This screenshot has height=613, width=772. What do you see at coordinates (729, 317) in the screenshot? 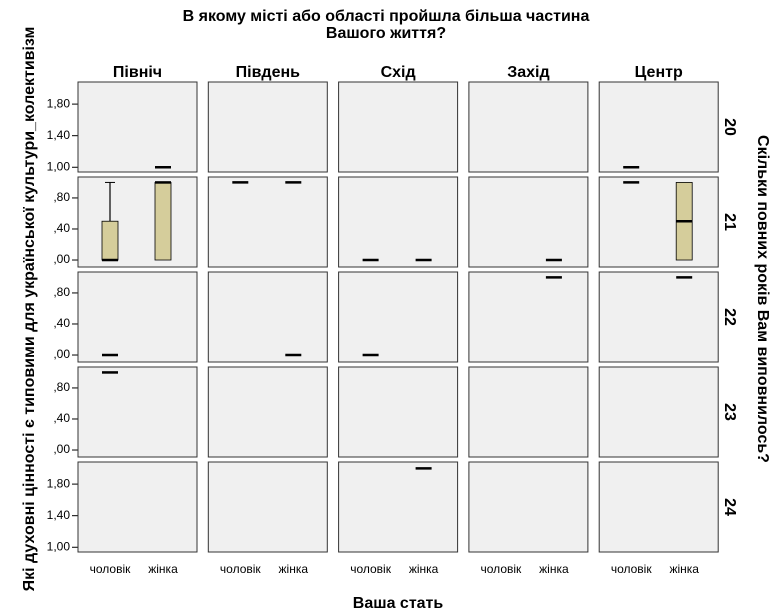
I see `row-label: 22` at bounding box center [729, 317].